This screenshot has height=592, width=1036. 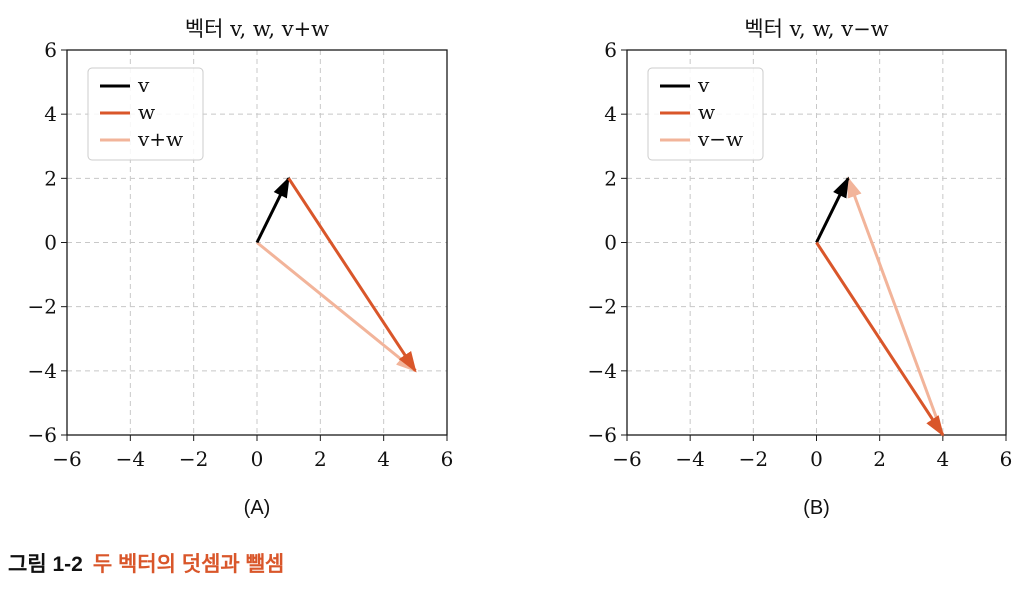 What do you see at coordinates (160, 139) in the screenshot?
I see `legend-label-v-w: v+w` at bounding box center [160, 139].